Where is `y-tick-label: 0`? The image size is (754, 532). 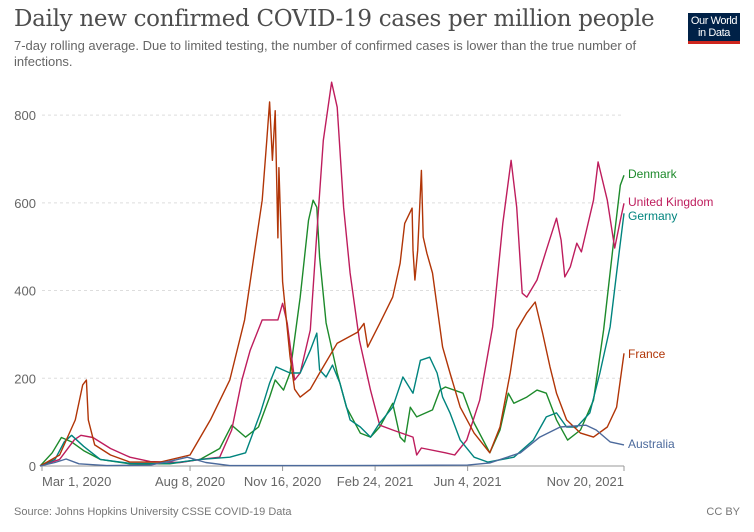 y-tick-label: 0 is located at coordinates (32, 466).